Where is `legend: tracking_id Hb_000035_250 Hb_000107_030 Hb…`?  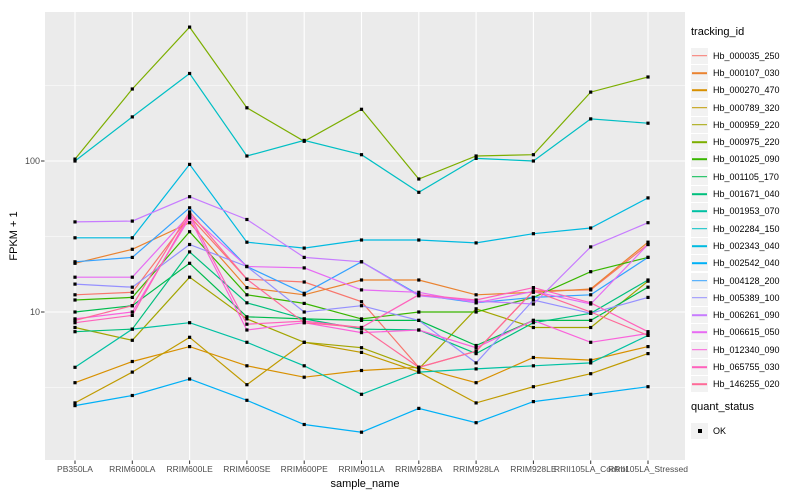
legend: tracking_id Hb_000035_250 Hb_000107_030 Hb… is located at coordinates (745, 232).